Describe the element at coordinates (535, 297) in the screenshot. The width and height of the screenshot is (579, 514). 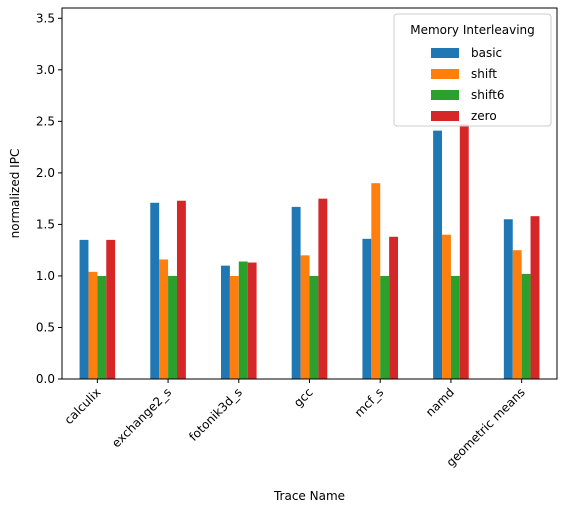
I see `bar-zero-geometric-means` at that location.